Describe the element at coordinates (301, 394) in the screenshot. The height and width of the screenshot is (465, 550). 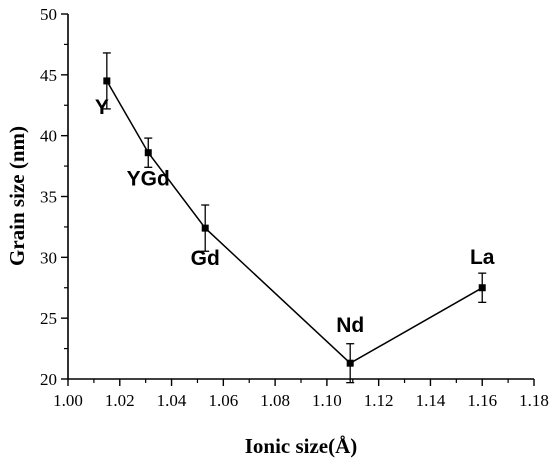
I see `x-ticks: 1.00 1.02 1.04 1.06 1.08 1.10 1.12 1.14 1.16 1.18` at that location.